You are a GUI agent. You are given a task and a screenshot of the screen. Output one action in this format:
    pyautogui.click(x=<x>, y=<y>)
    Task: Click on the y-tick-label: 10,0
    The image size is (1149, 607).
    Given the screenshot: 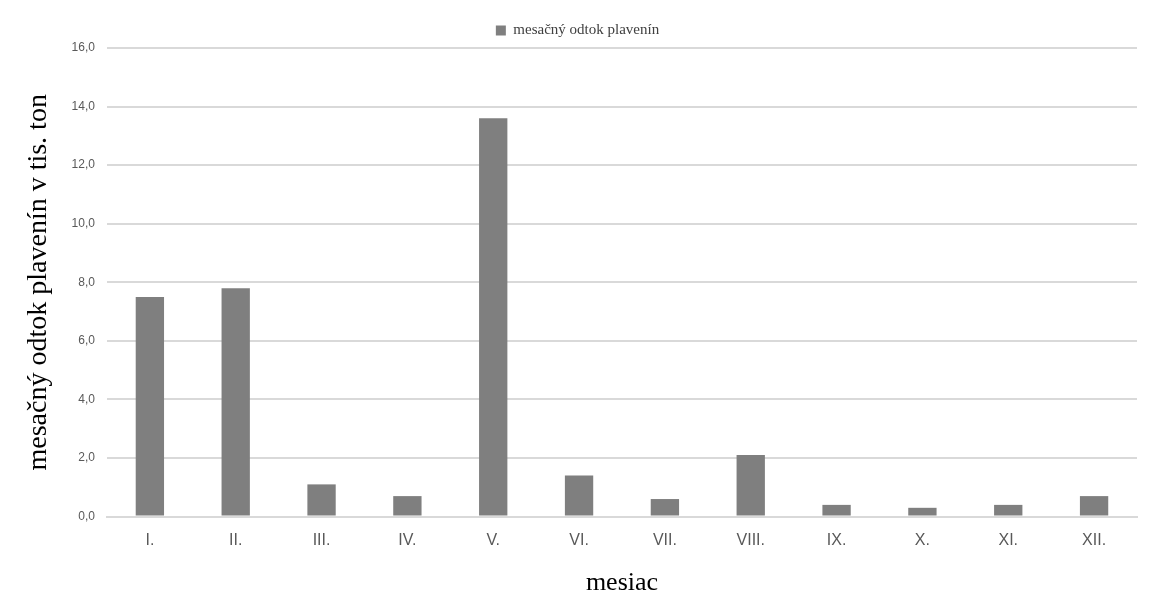 What is the action you would take?
    pyautogui.click(x=83, y=223)
    